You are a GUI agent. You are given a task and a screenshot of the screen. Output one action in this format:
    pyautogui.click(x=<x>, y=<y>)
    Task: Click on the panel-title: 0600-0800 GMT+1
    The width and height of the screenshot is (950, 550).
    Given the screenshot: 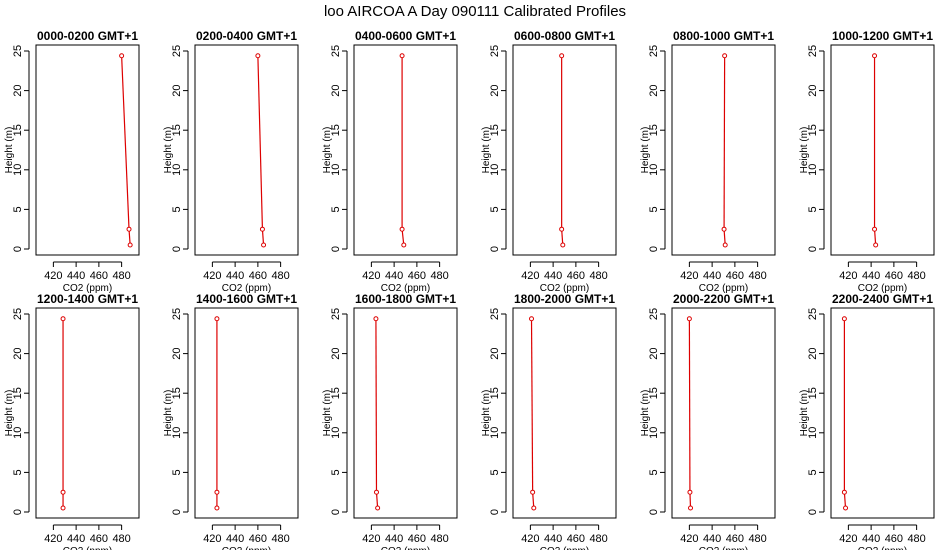 What is the action you would take?
    pyautogui.click(x=564, y=36)
    